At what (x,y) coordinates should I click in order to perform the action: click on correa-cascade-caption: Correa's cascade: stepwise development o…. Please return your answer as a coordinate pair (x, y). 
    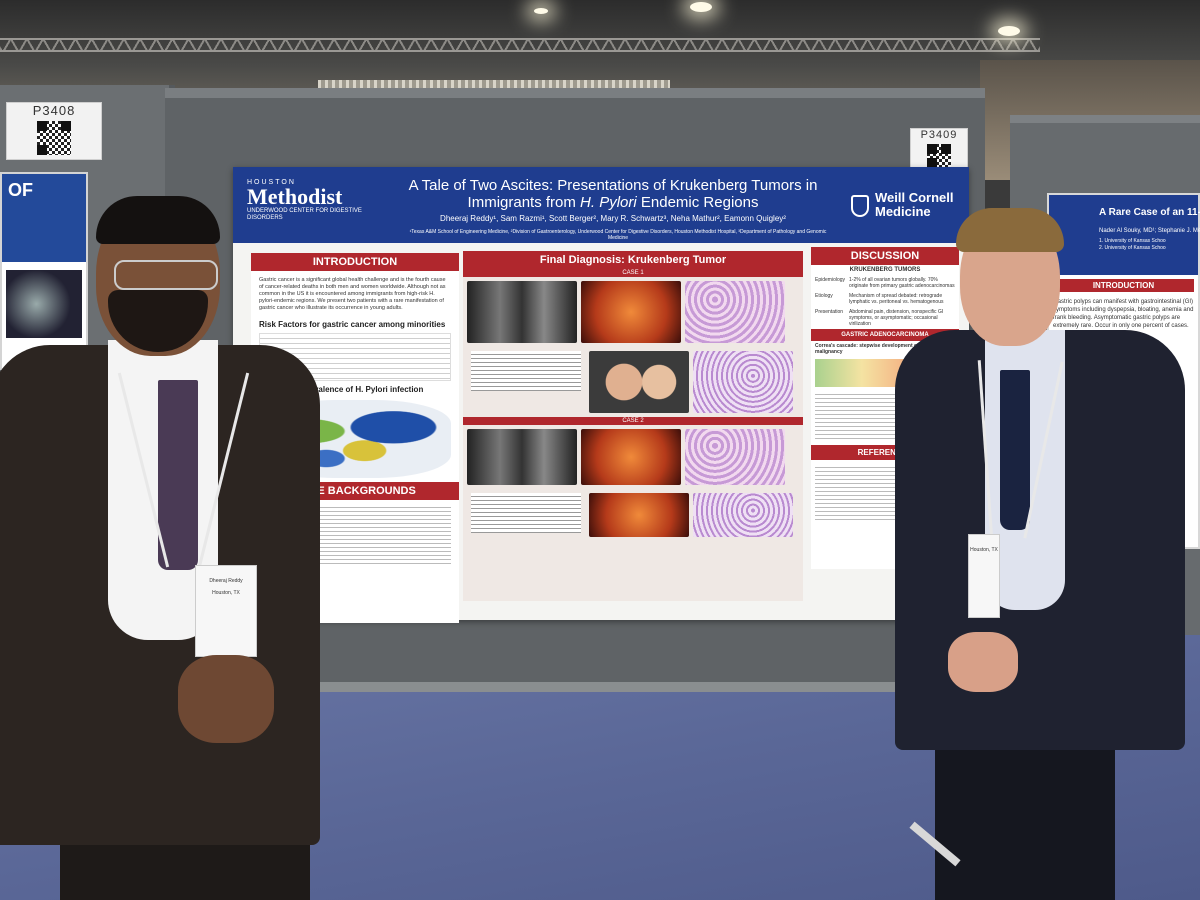
    Looking at the image, I should click on (876, 349).